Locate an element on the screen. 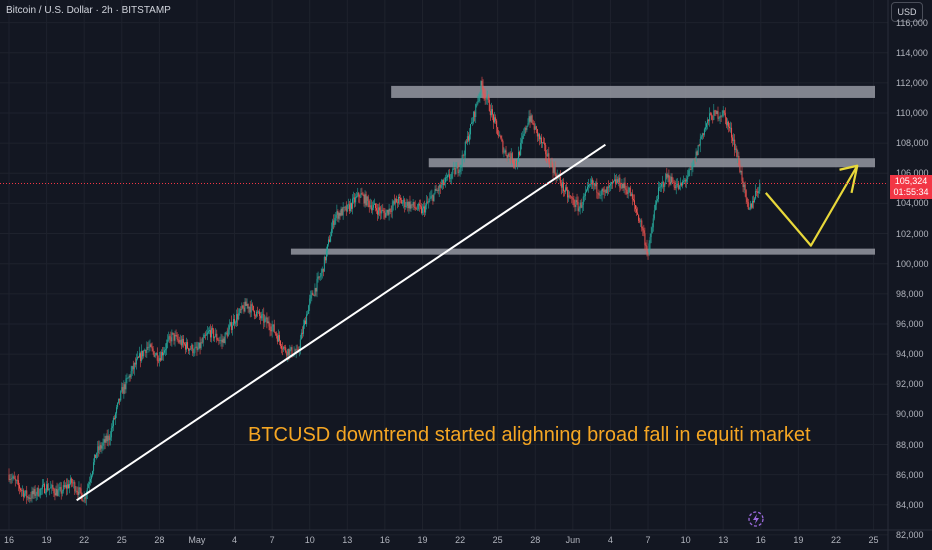  y-tick-label: 104,000 is located at coordinates (912, 203).